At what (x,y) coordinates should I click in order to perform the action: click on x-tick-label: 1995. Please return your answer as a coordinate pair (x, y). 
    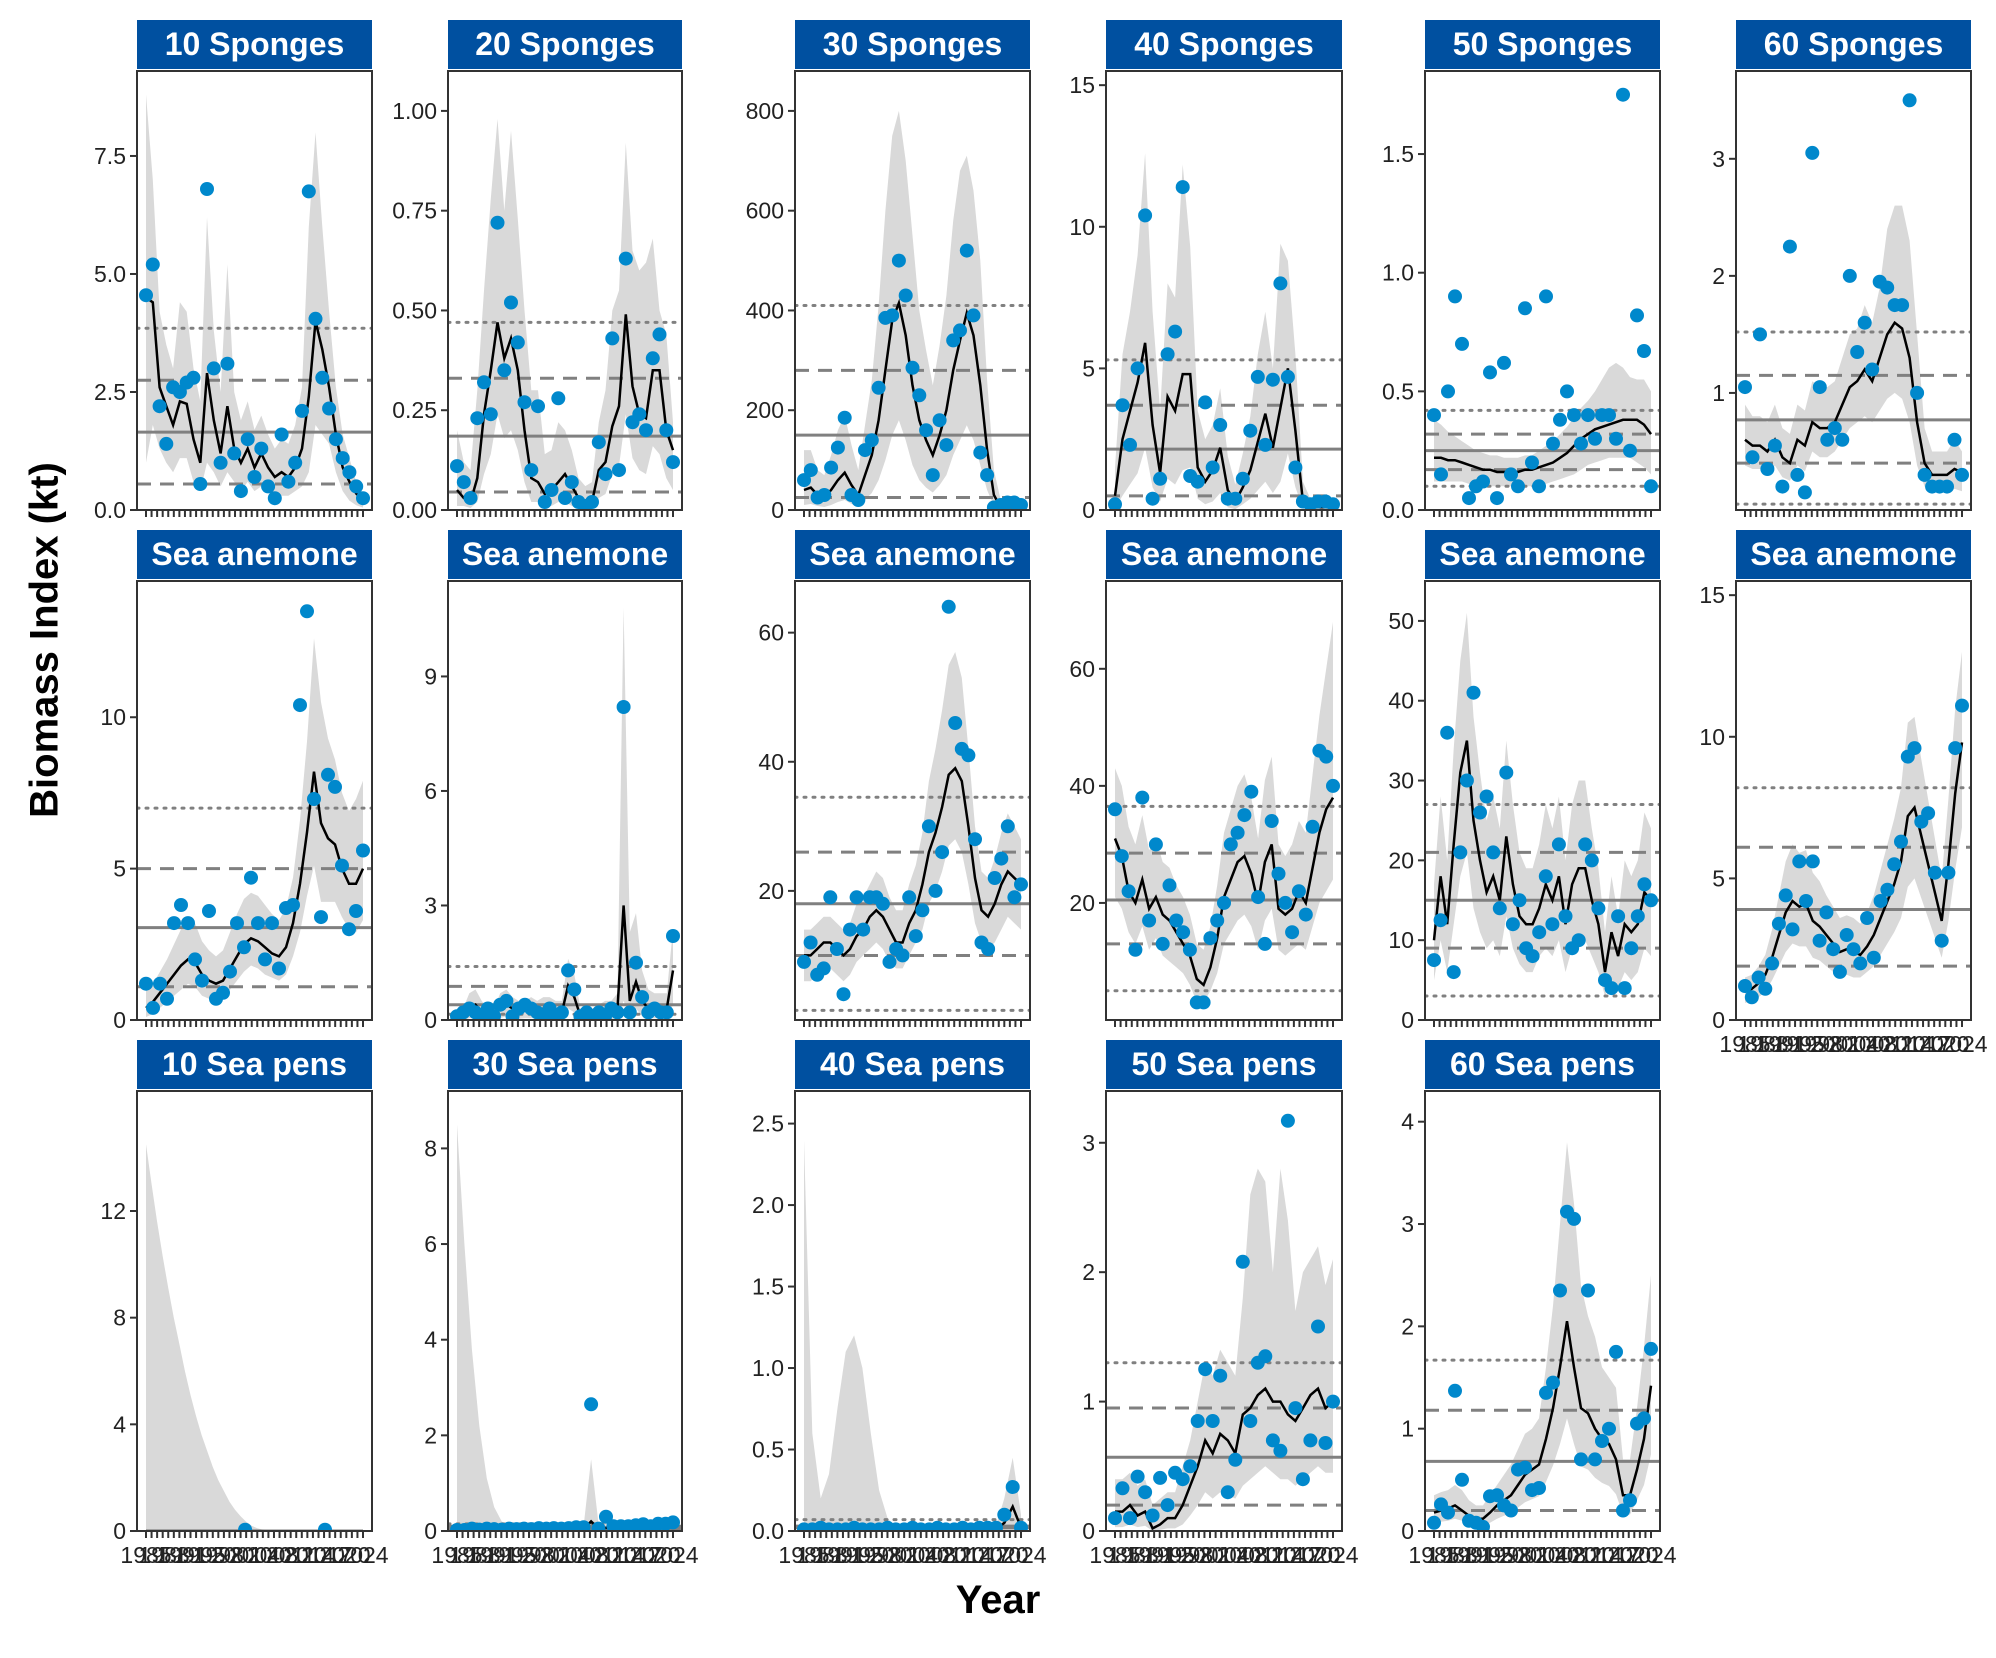
    Looking at the image, I should click on (1799, 1044).